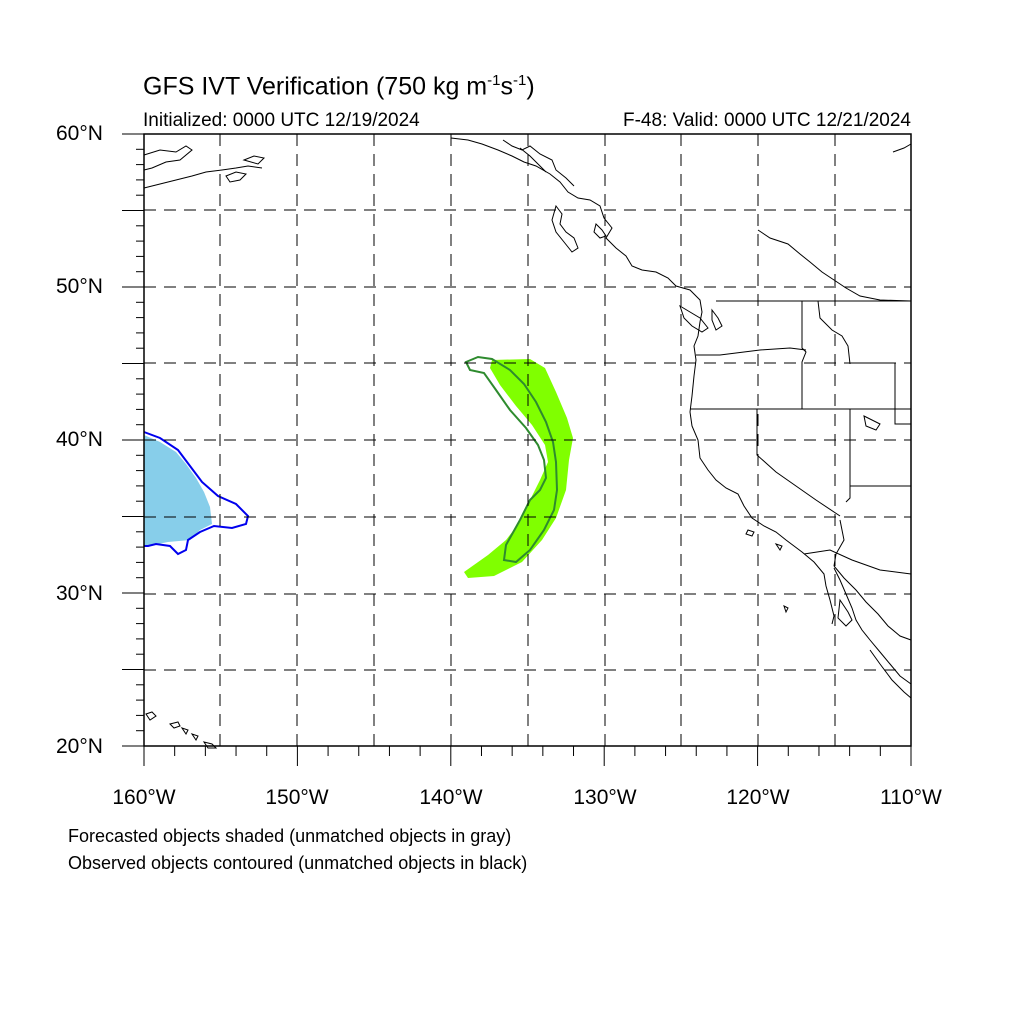  I want to click on forecast-object-green, so click(518, 468).